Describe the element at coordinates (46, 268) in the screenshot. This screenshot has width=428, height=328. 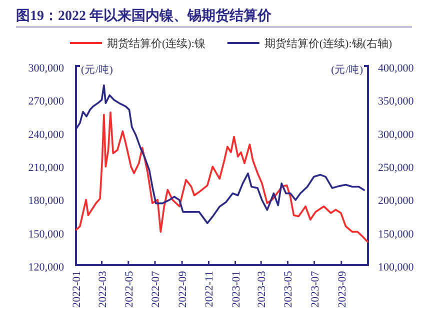
I see `y-tick-label: 120,000` at that location.